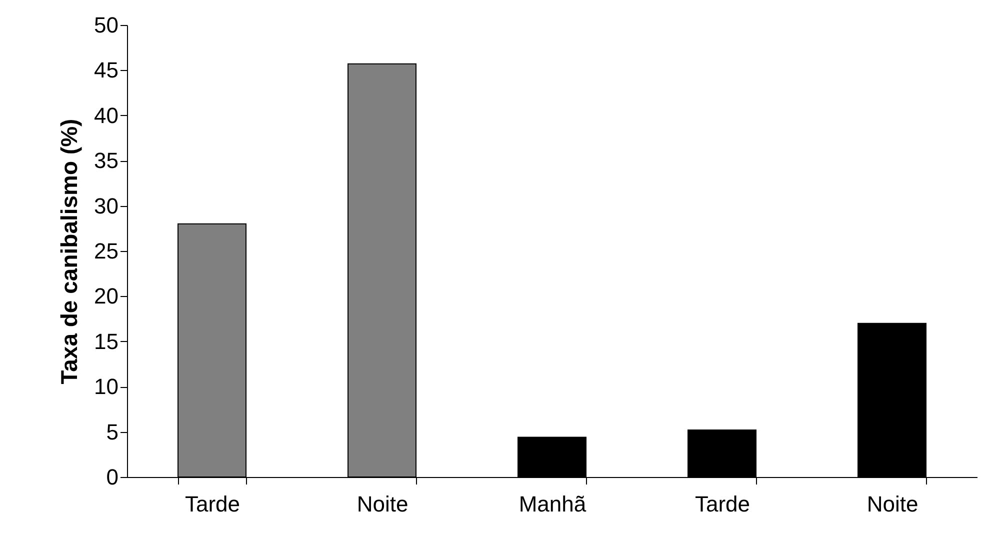 The height and width of the screenshot is (535, 985). I want to click on y-tick-label: 5, so click(112, 431).